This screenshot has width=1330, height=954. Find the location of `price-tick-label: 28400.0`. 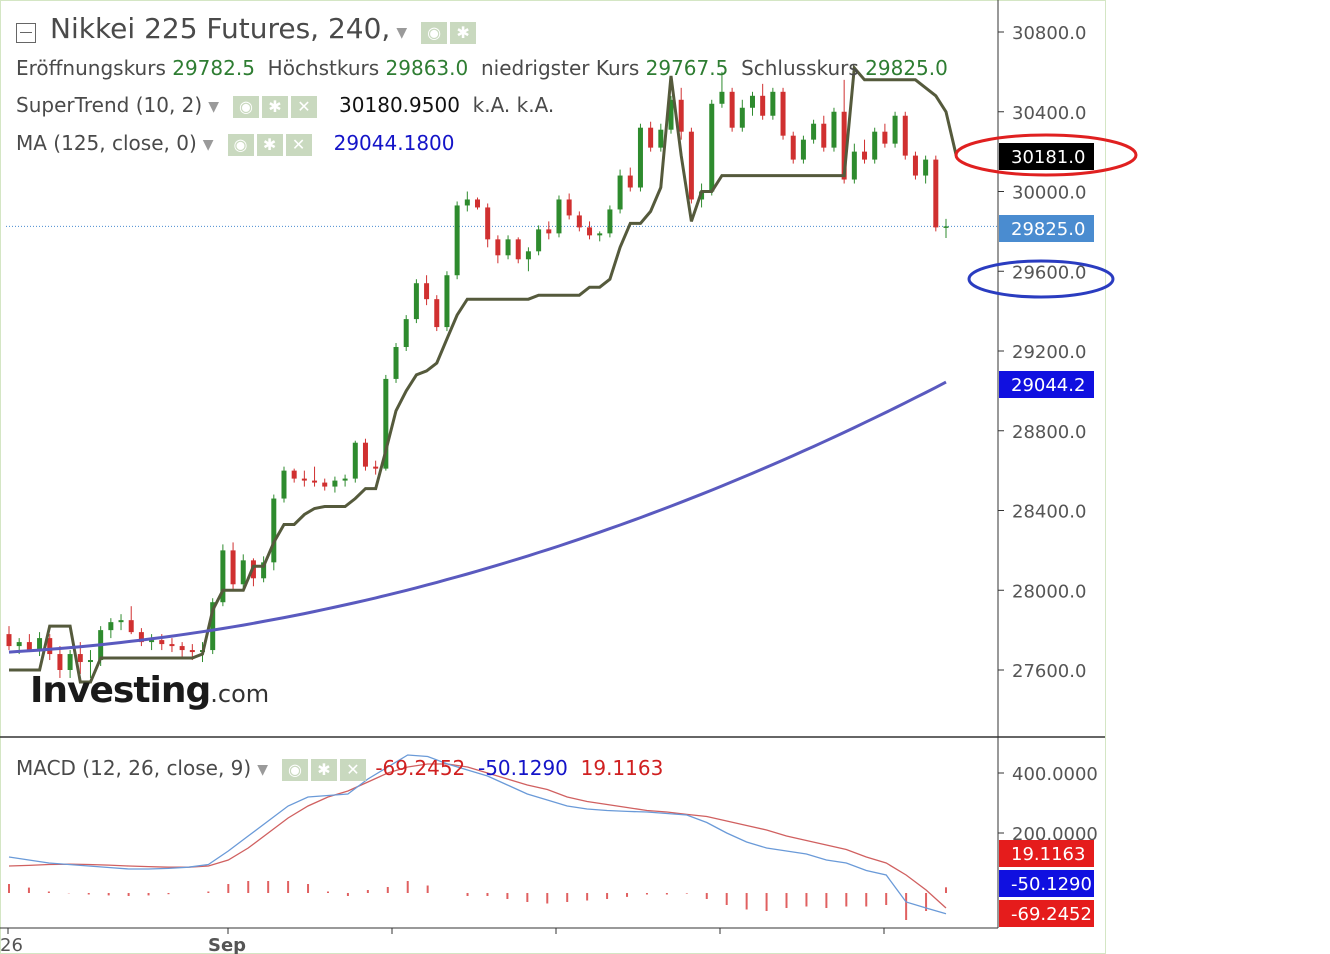

price-tick-label: 28400.0 is located at coordinates (1049, 512).